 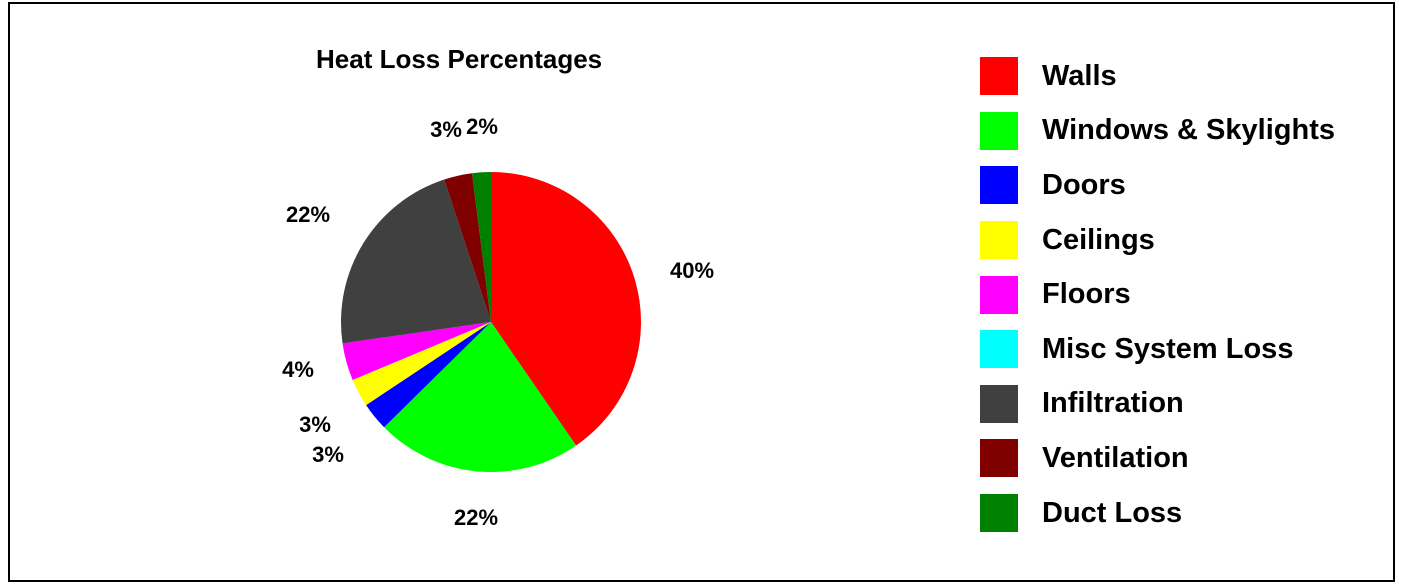 I want to click on slice-ceilings, so click(x=421, y=364).